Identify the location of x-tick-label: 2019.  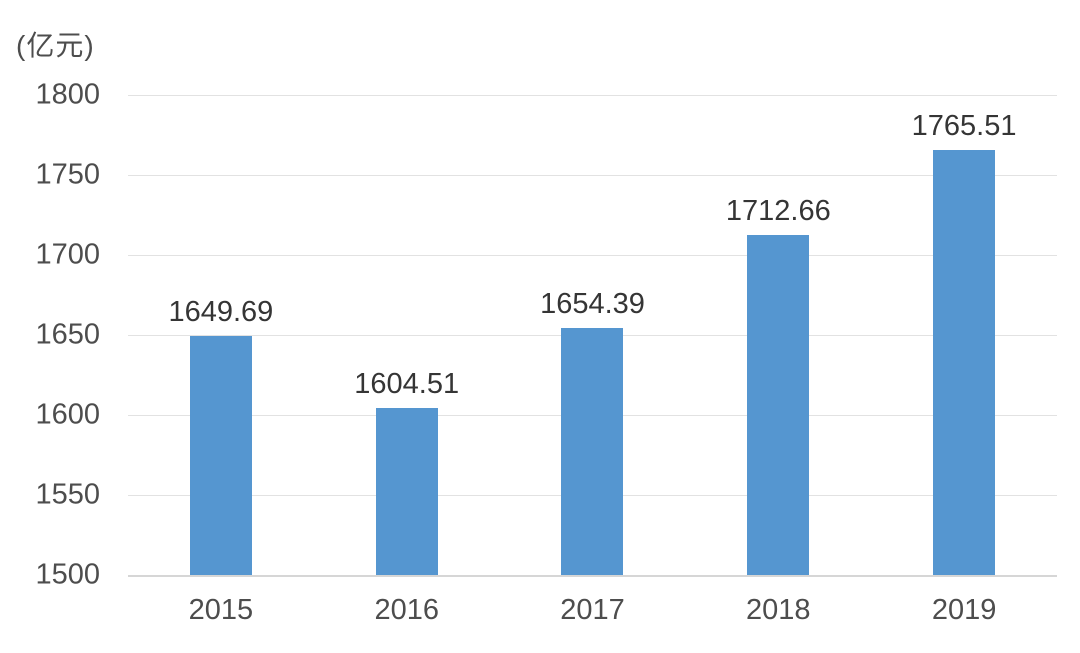
(964, 610).